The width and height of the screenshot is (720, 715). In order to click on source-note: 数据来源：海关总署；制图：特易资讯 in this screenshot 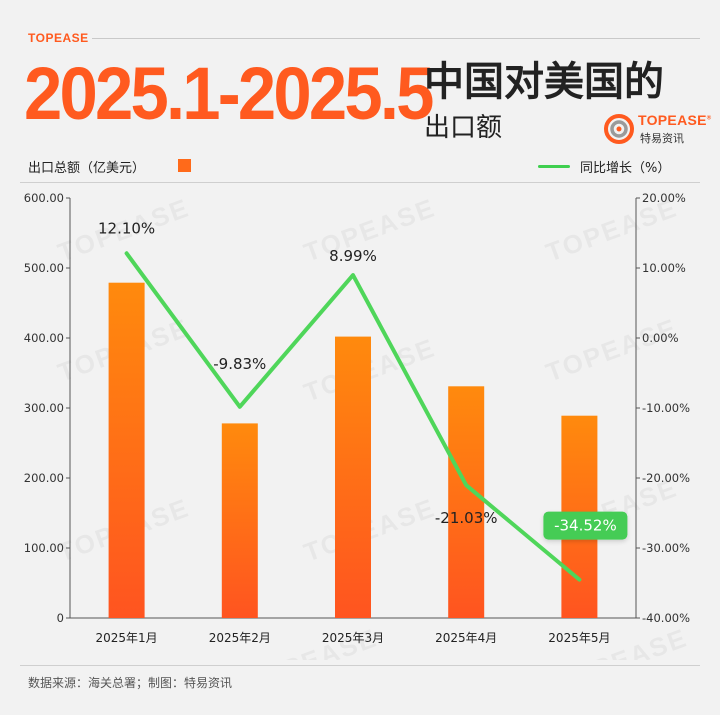, I will do `click(130, 683)`.